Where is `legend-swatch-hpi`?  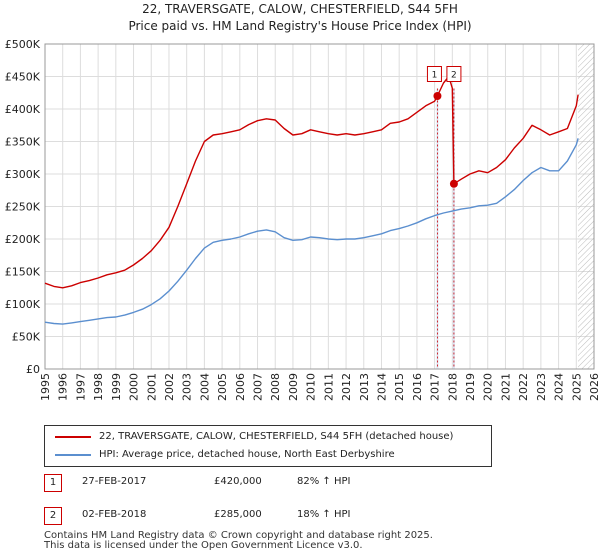
legend-swatch-hpi is located at coordinates (73, 455).